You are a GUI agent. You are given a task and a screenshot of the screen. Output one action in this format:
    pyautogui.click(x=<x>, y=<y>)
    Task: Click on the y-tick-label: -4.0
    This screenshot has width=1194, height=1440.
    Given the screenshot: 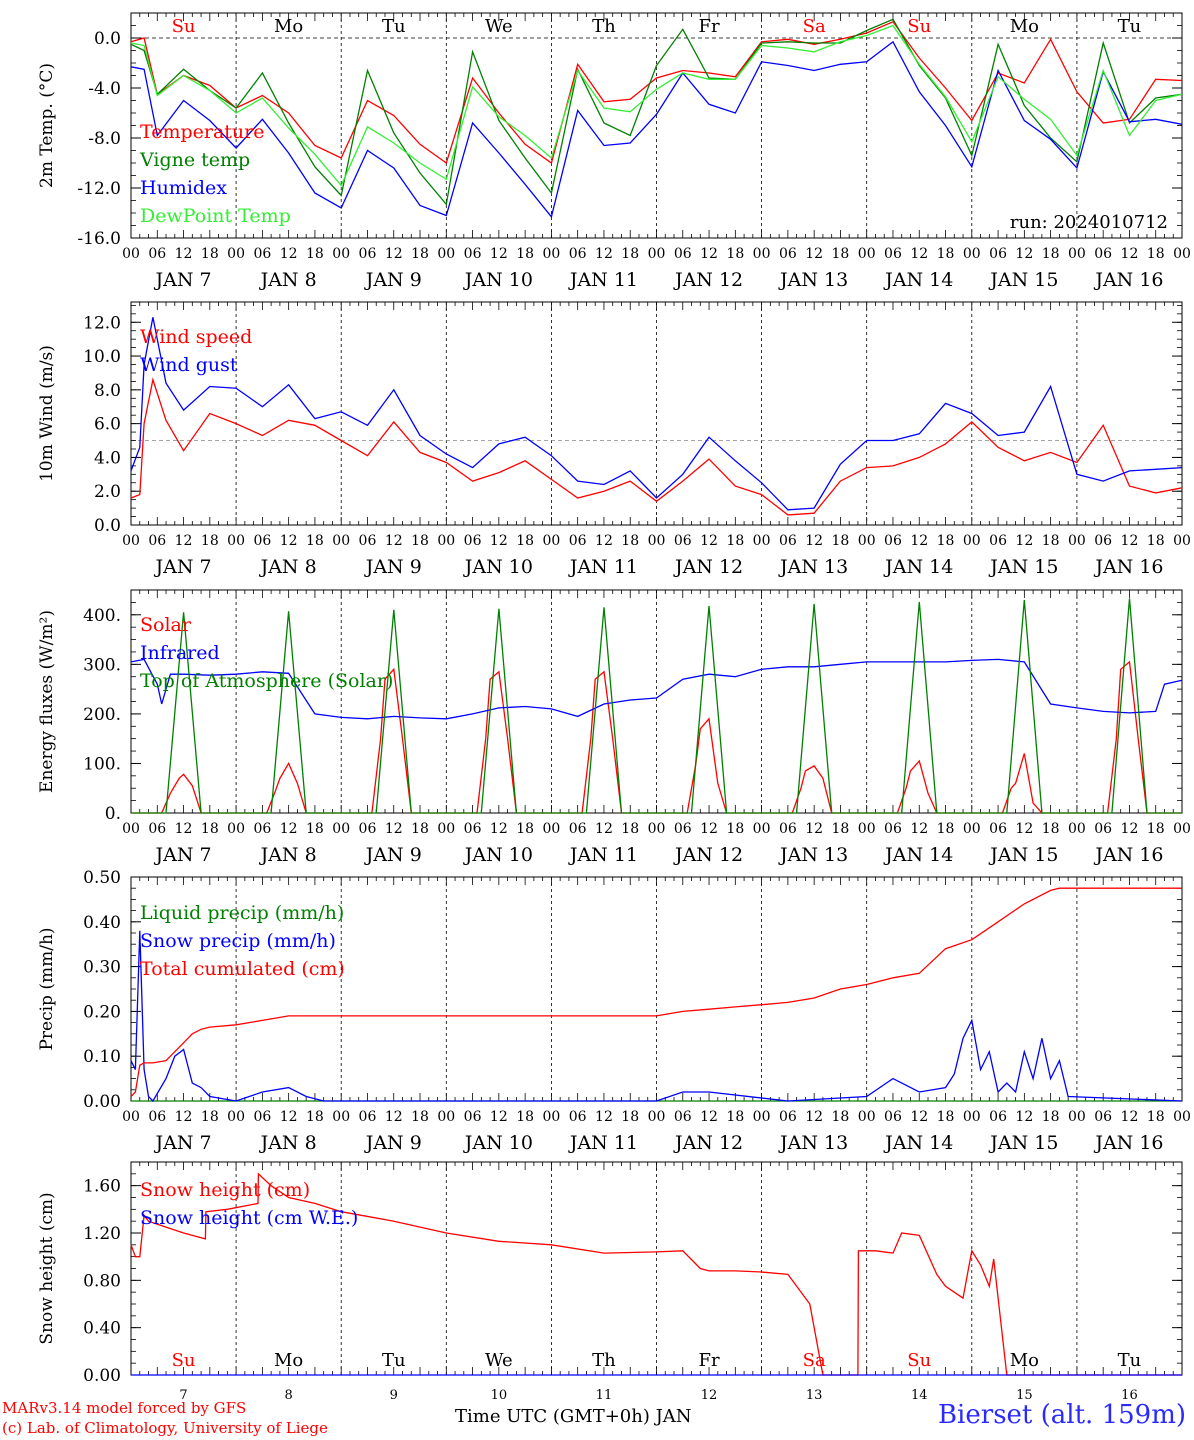 What is the action you would take?
    pyautogui.click(x=104, y=89)
    